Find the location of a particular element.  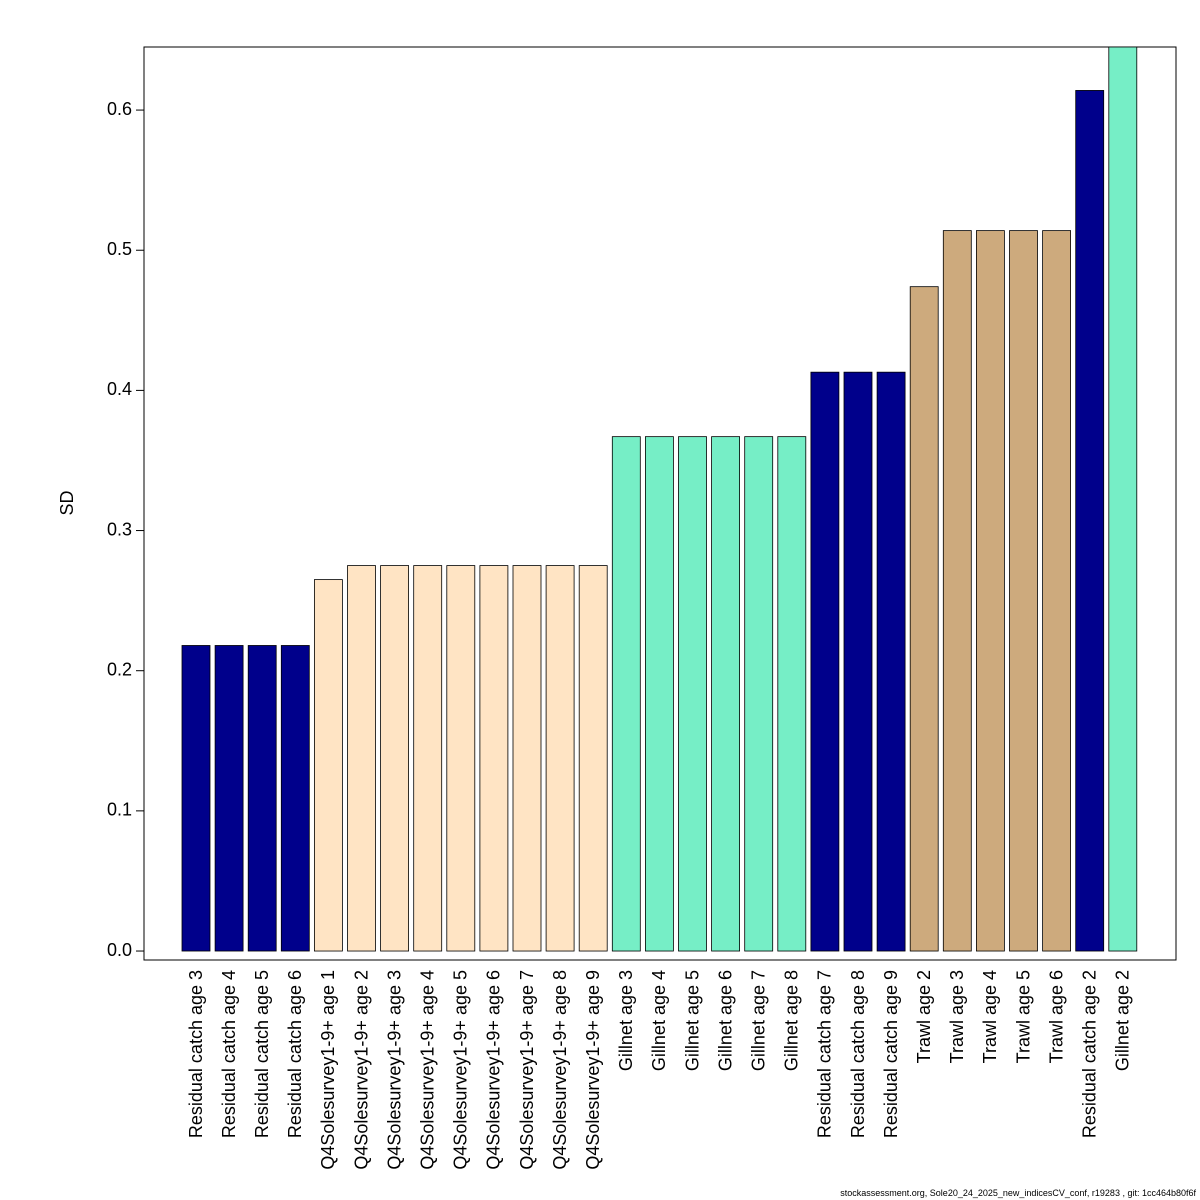

y-tick-label: 0.3 is located at coordinates (119, 529).